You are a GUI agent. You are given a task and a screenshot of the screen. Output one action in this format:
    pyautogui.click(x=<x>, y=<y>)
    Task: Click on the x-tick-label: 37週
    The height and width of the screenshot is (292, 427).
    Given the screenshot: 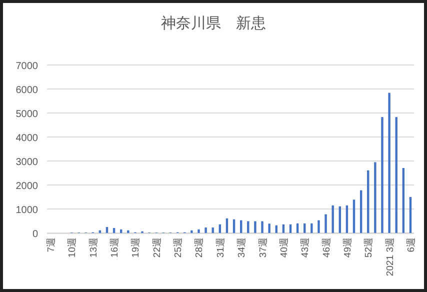 What is the action you would take?
    pyautogui.click(x=263, y=247)
    